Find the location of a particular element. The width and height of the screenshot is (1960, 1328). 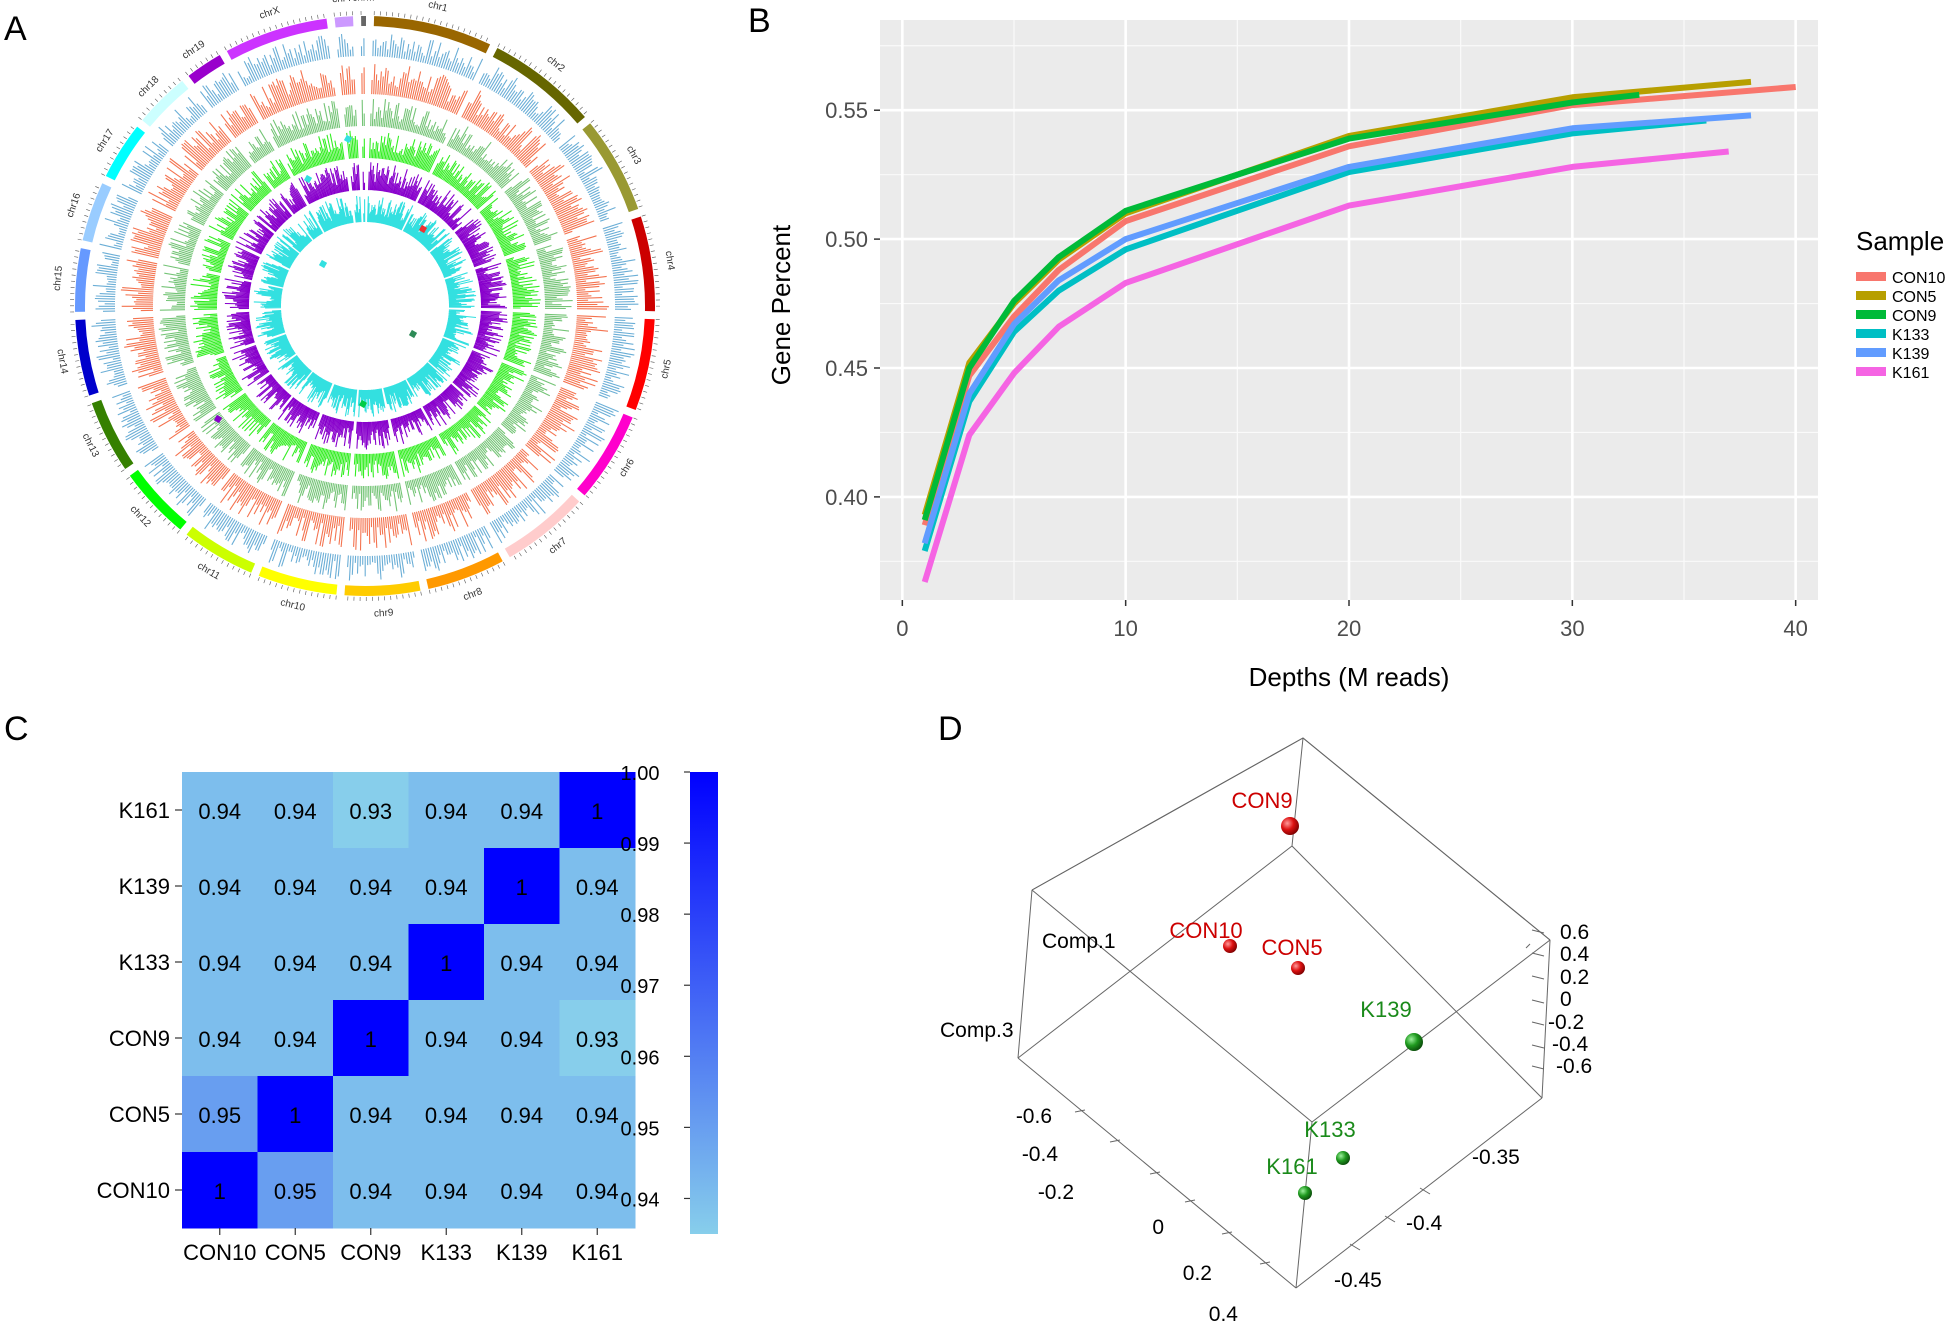

chrom-label-chr16: chr16 is located at coordinates (74, 205).